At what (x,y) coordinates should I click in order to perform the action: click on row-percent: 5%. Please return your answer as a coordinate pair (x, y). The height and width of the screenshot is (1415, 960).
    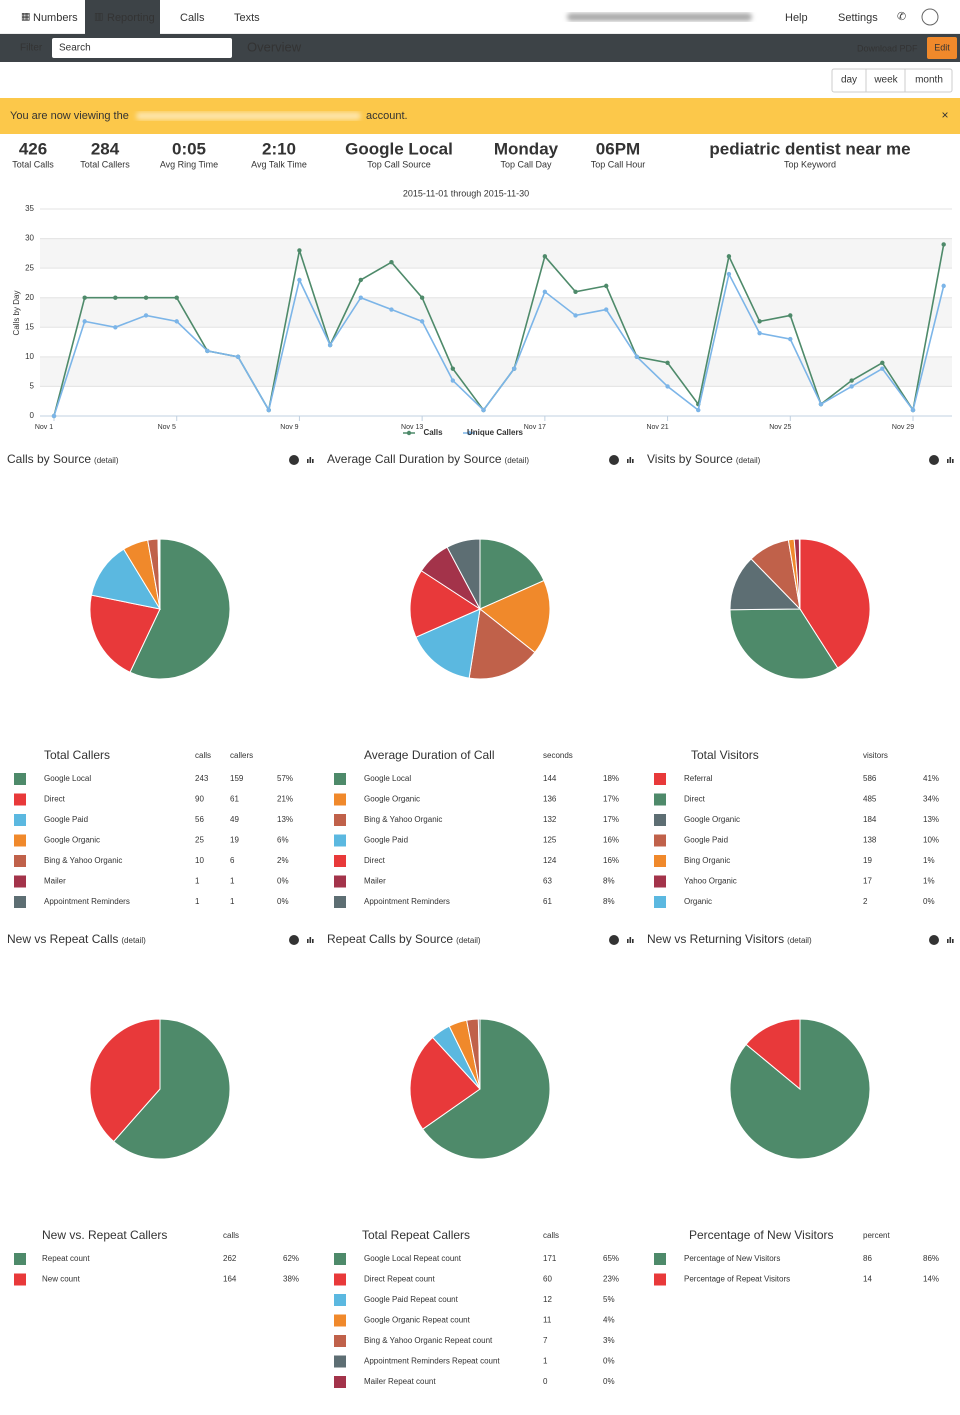
    Looking at the image, I should click on (609, 1299).